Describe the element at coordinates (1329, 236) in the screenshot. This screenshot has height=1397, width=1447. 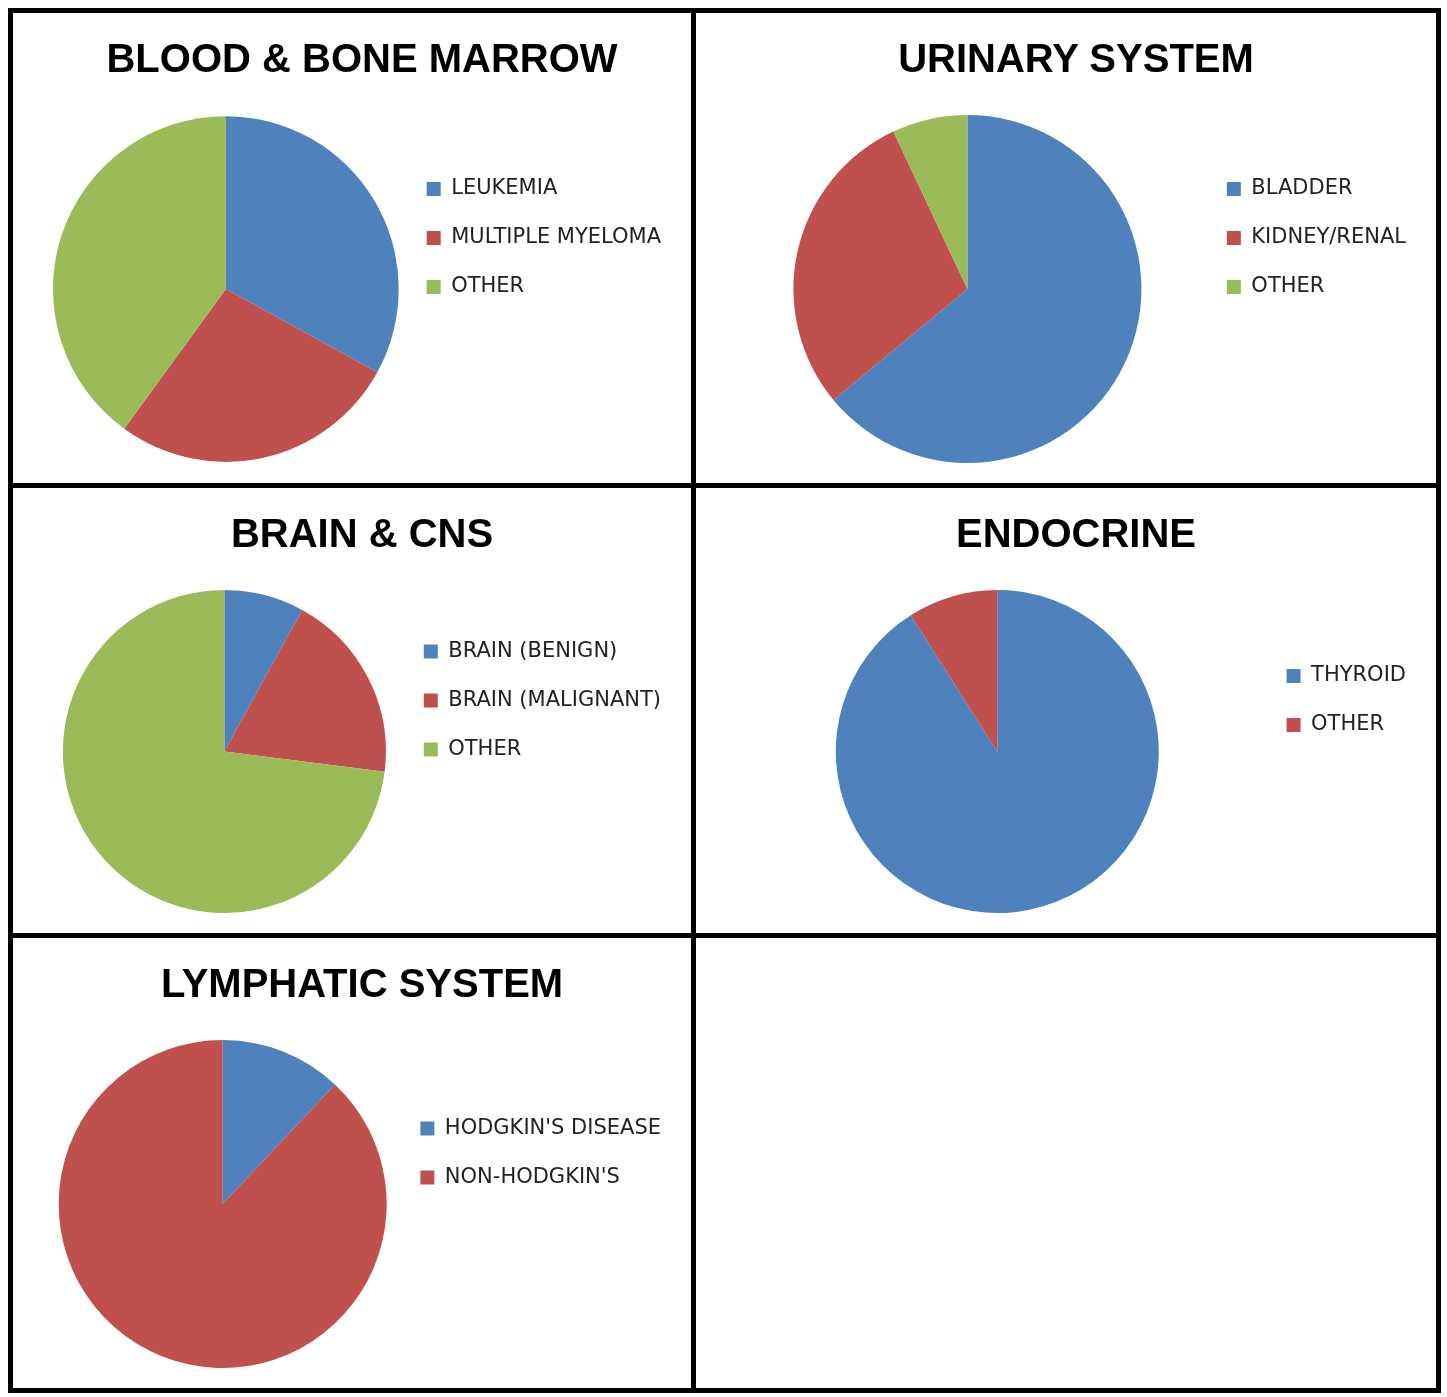
I see `legend-label: KIDNEY/RENAL` at that location.